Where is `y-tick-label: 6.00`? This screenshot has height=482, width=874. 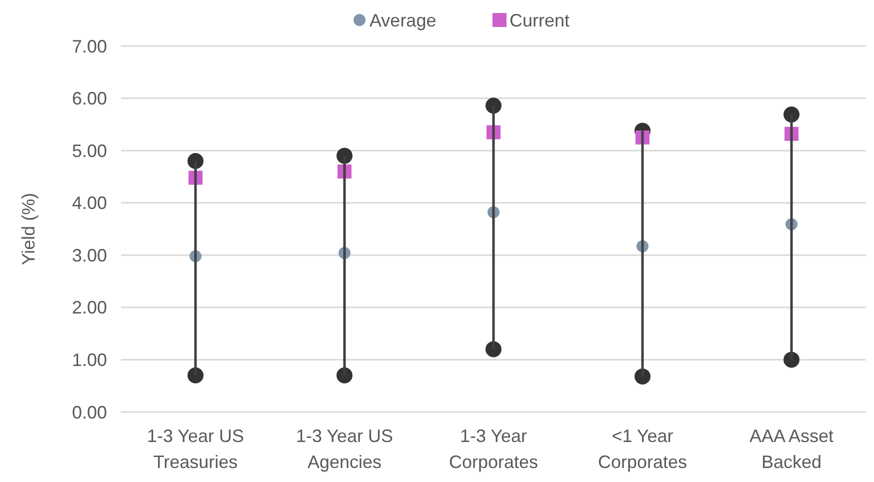 y-tick-label: 6.00 is located at coordinates (89, 98).